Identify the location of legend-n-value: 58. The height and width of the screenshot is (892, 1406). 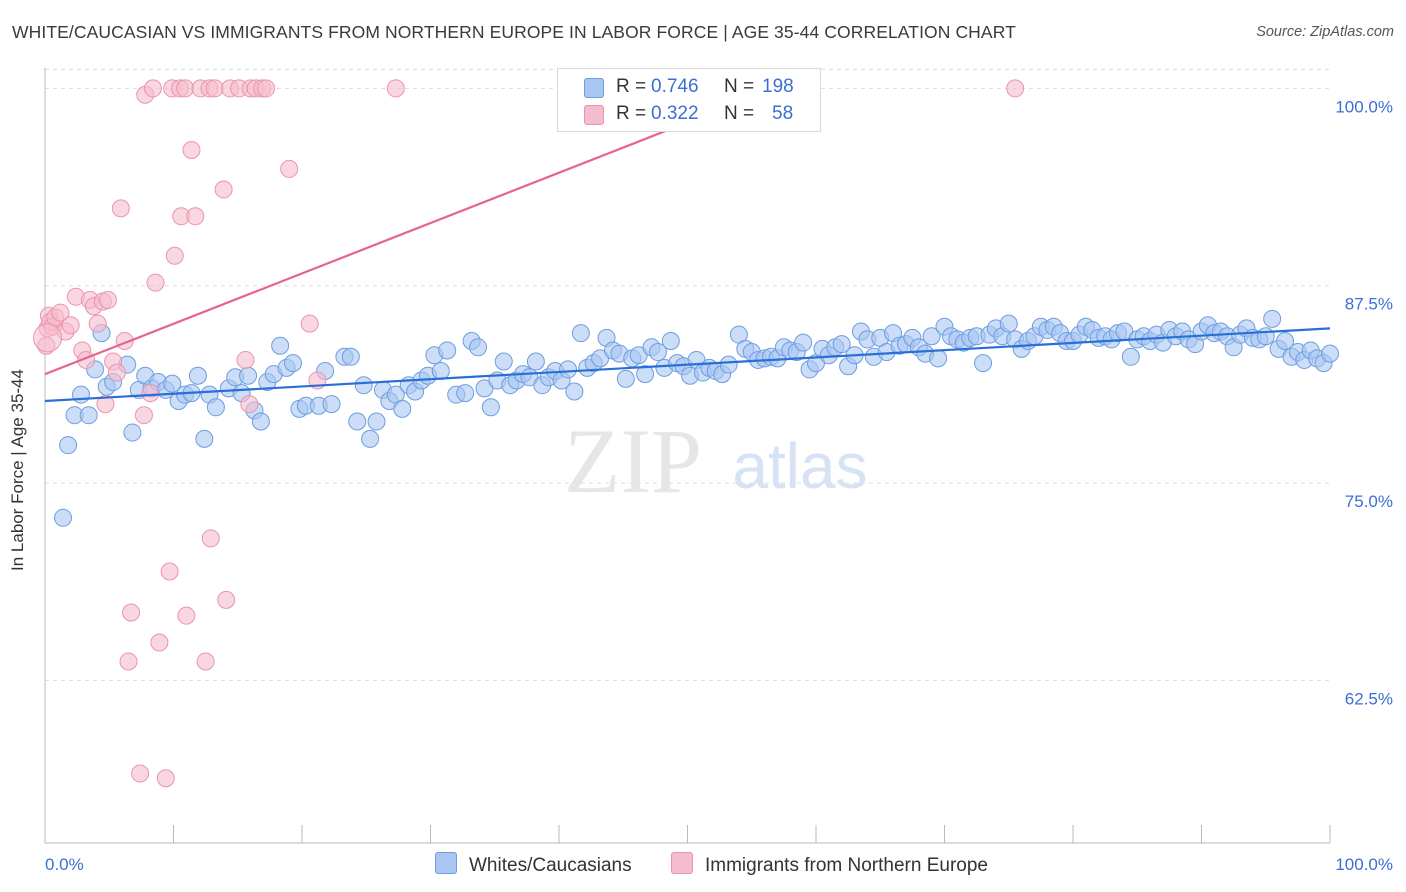
(783, 113).